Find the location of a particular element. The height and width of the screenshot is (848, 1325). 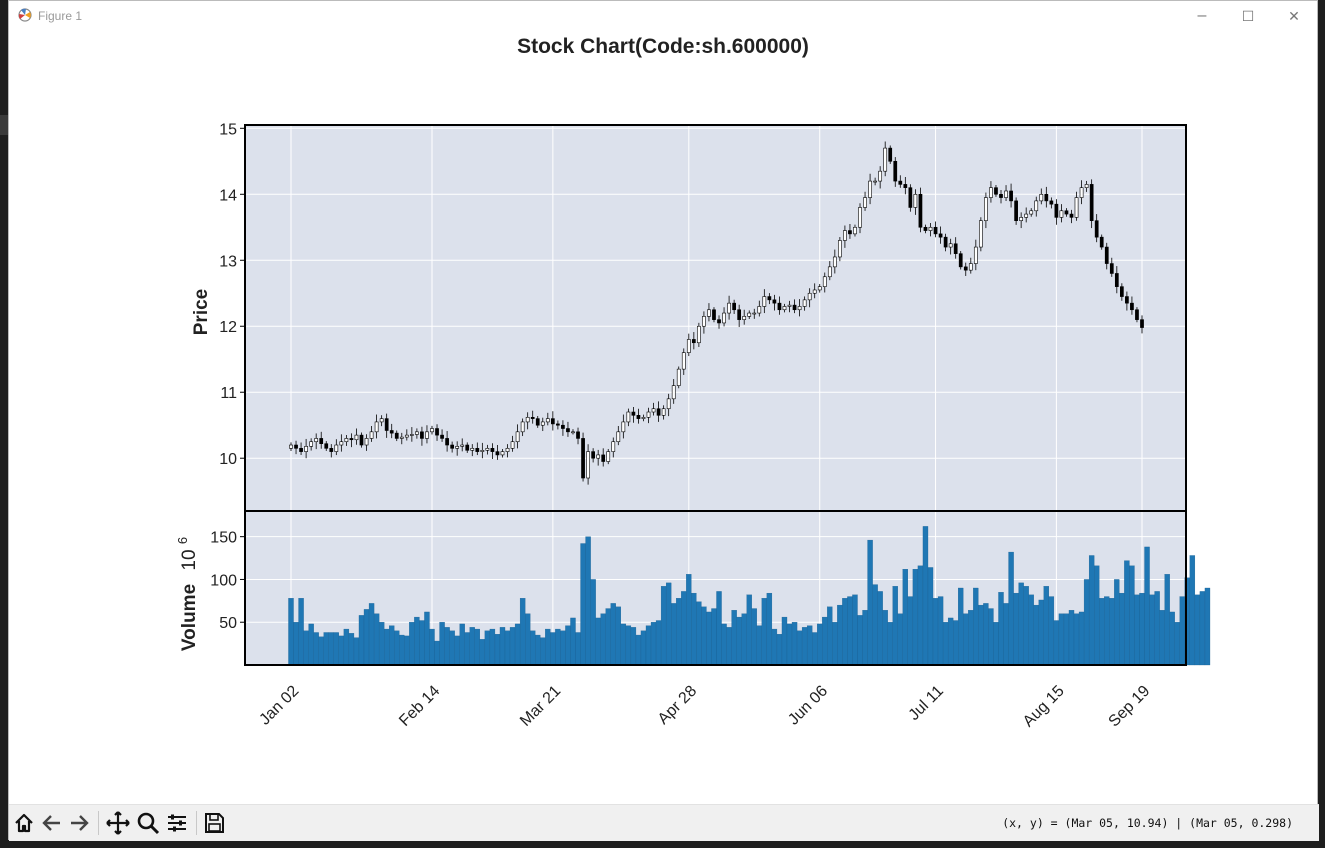

home-button is located at coordinates (24, 823).